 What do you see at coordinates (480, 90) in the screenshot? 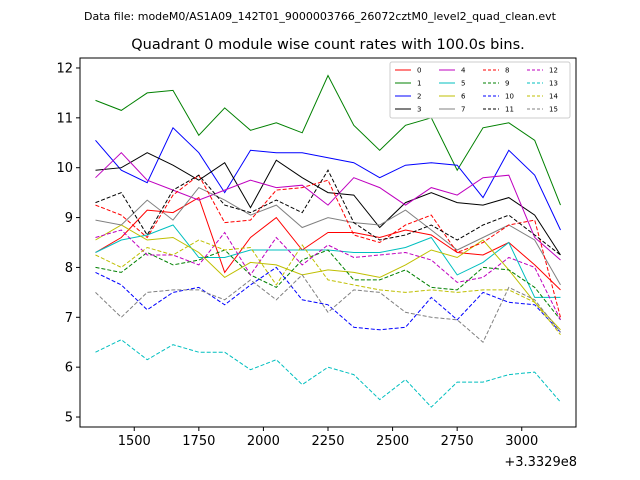
I see `legend-box` at bounding box center [480, 90].